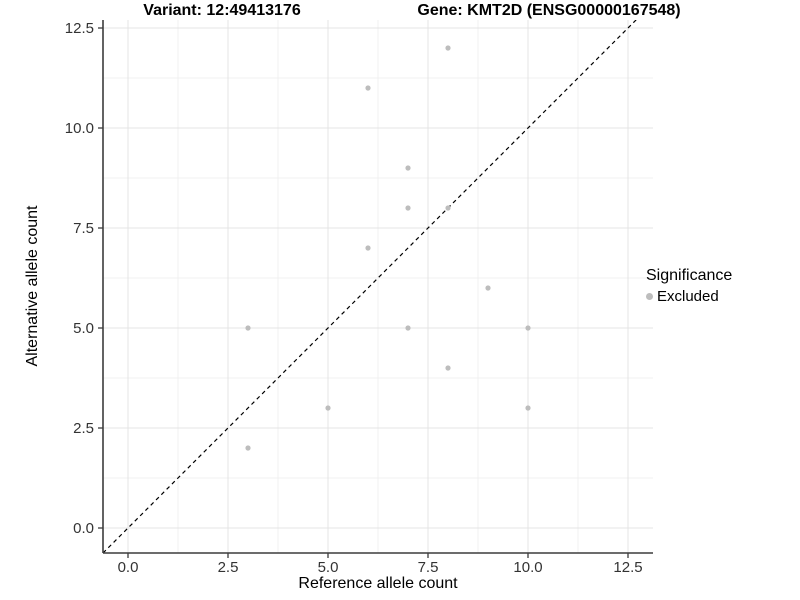 The image size is (800, 600). Describe the element at coordinates (228, 567) in the screenshot. I see `x-tick-label: 2.5` at that location.